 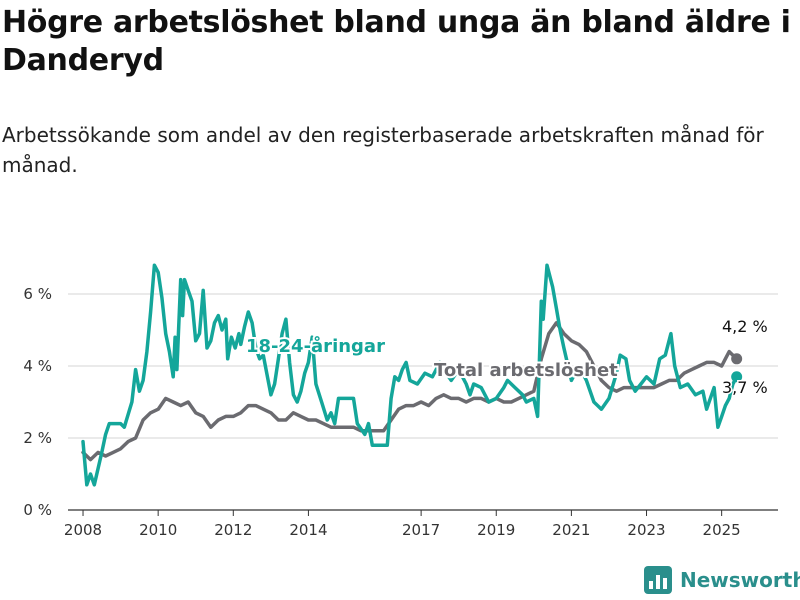 I want to click on brand-name: Newsworthy, so click(x=740, y=580).